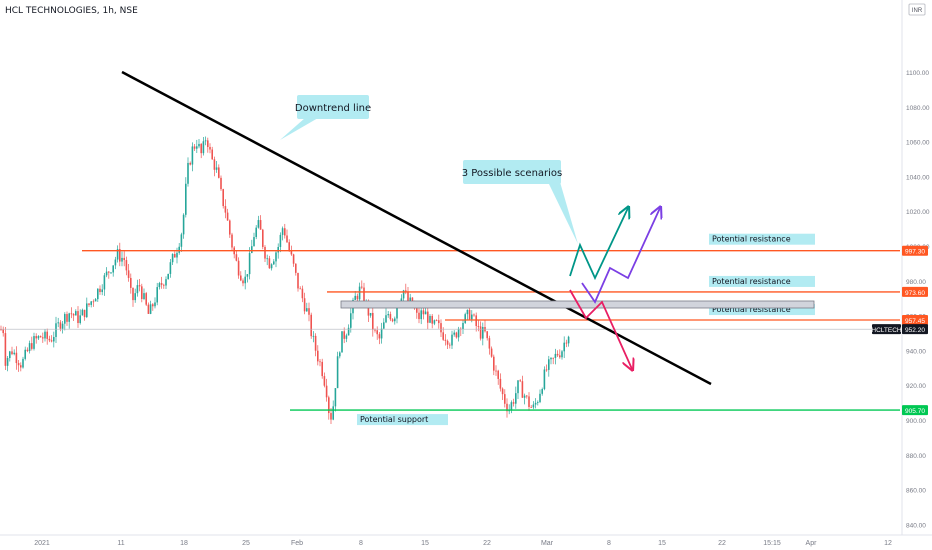  What do you see at coordinates (429, 169) in the screenshot?
I see `callouts: Downtrend line 3 Possible scenarios` at bounding box center [429, 169].